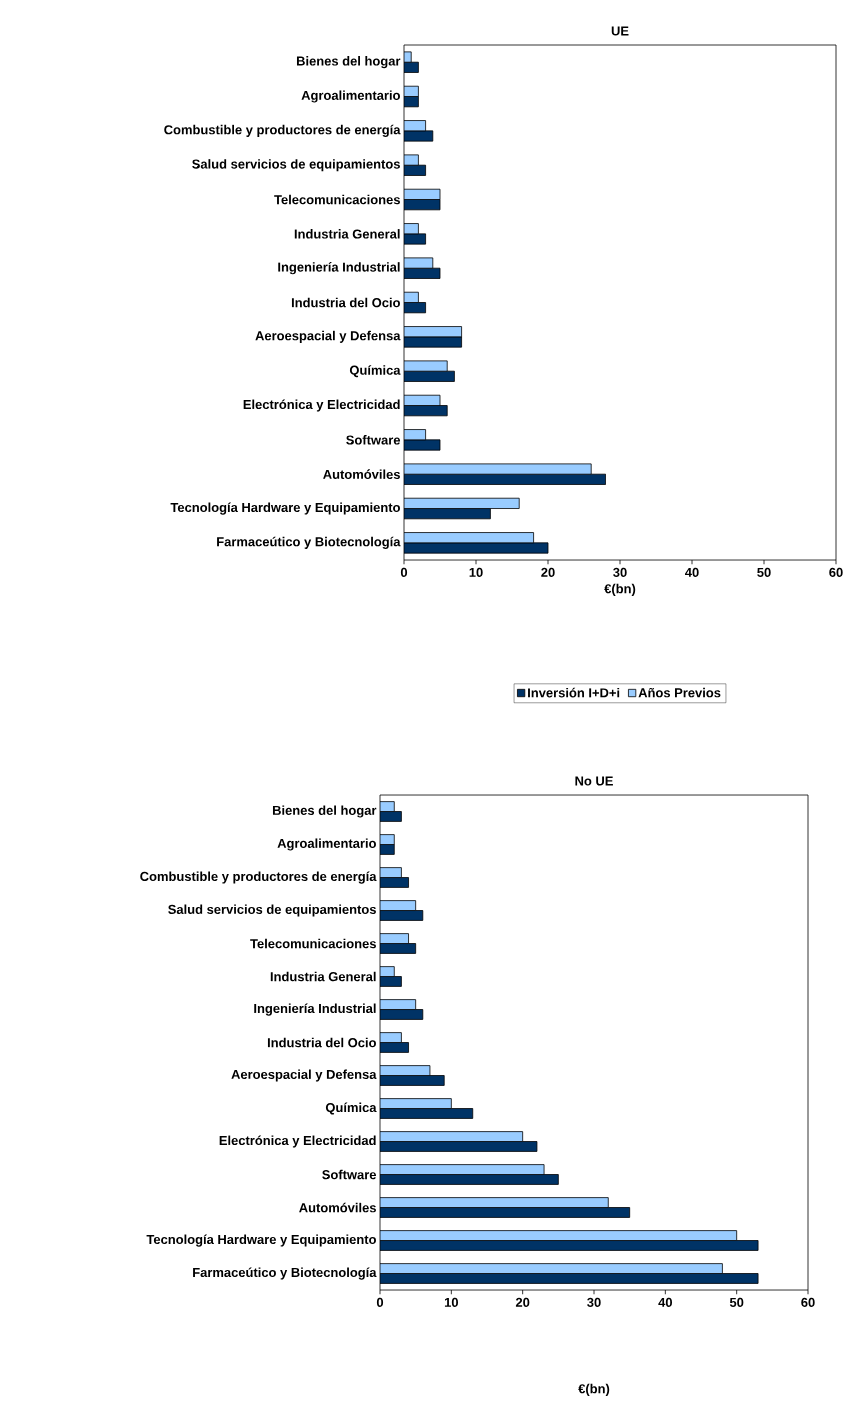 This screenshot has width=846, height=1403. What do you see at coordinates (679, 692) in the screenshot?
I see `legend-label: Años Previos` at bounding box center [679, 692].